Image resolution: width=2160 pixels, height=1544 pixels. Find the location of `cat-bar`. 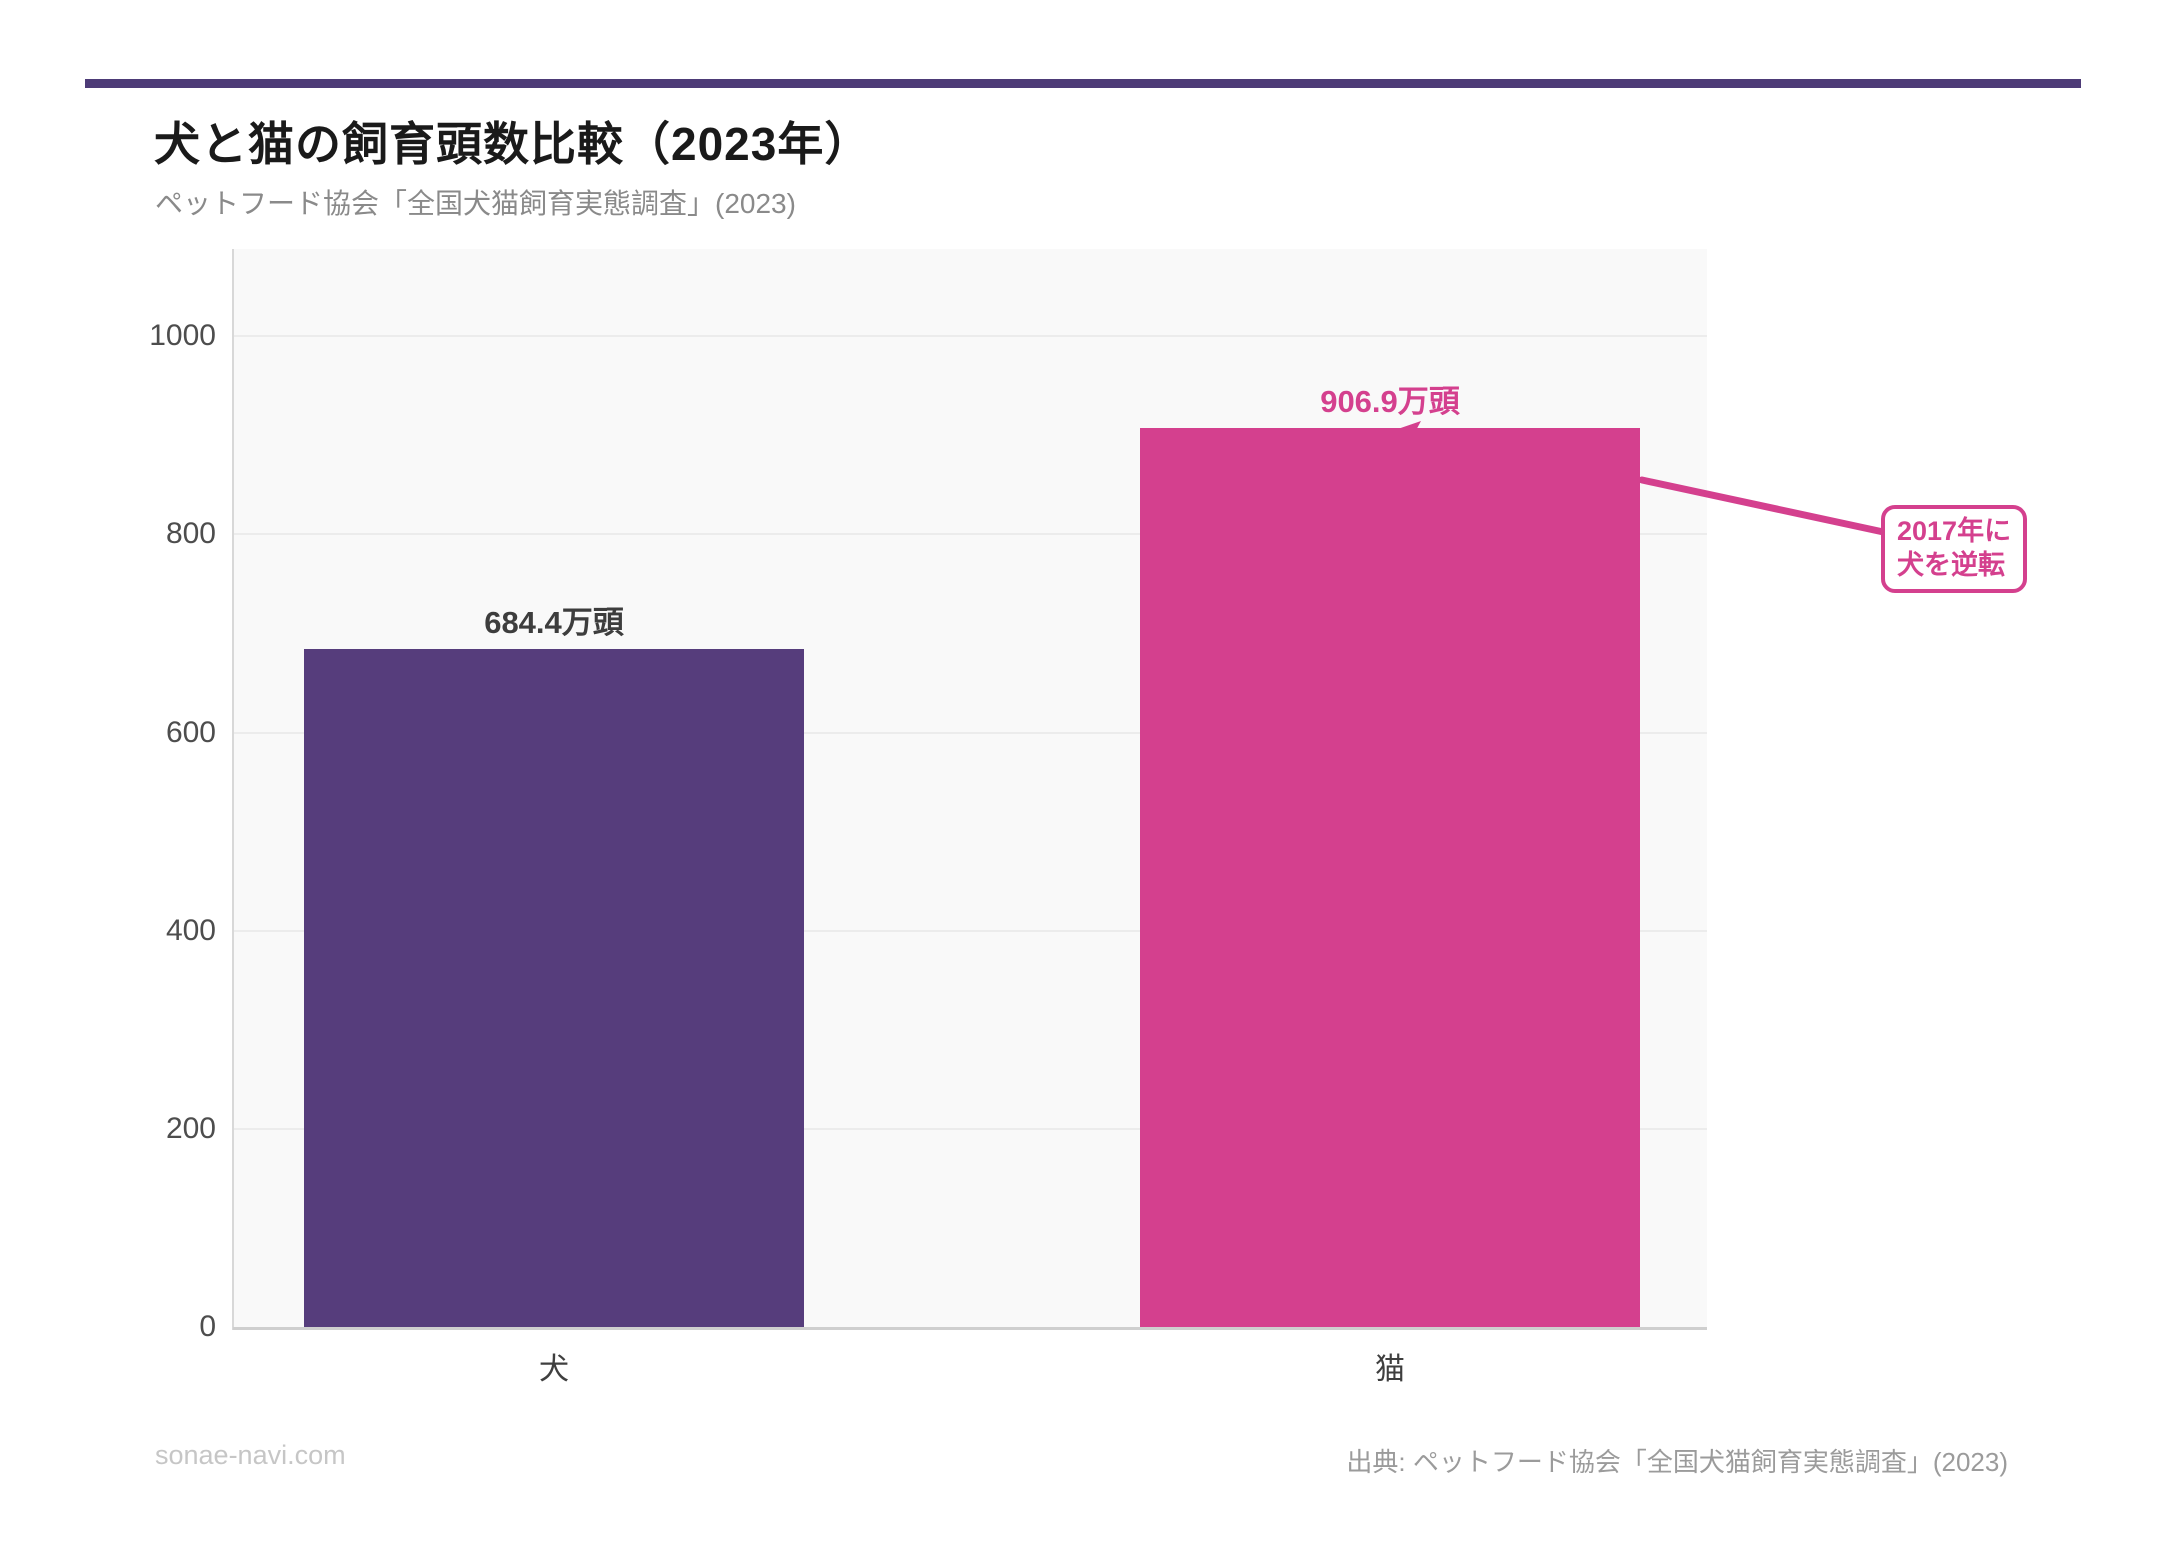

cat-bar is located at coordinates (1390, 877).